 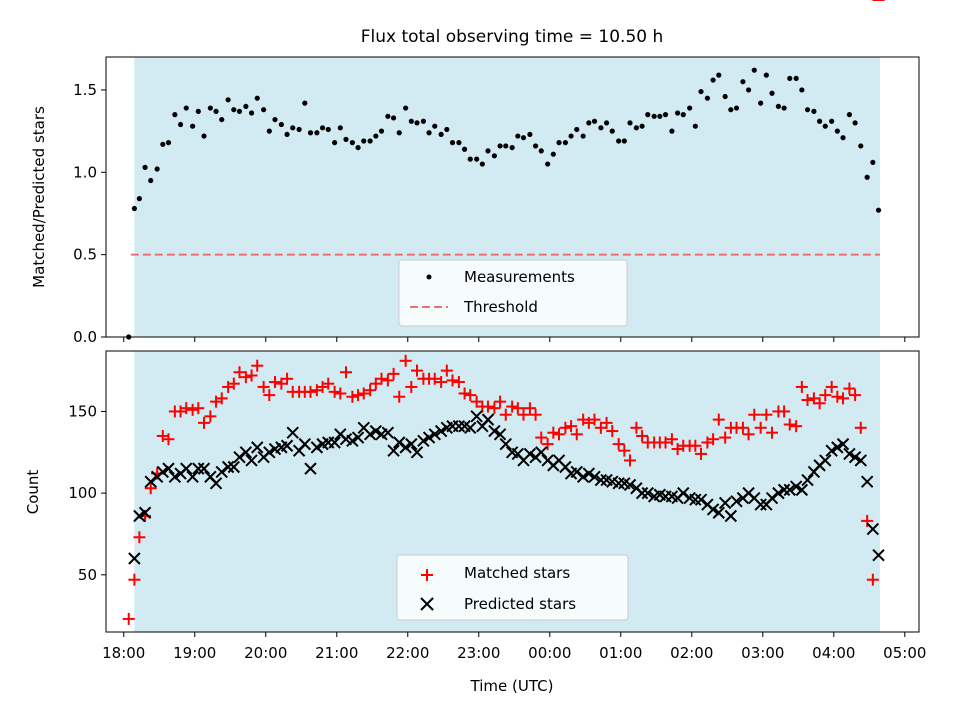 What do you see at coordinates (500, 307) in the screenshot?
I see `legend-threshold-label: Threshold` at bounding box center [500, 307].